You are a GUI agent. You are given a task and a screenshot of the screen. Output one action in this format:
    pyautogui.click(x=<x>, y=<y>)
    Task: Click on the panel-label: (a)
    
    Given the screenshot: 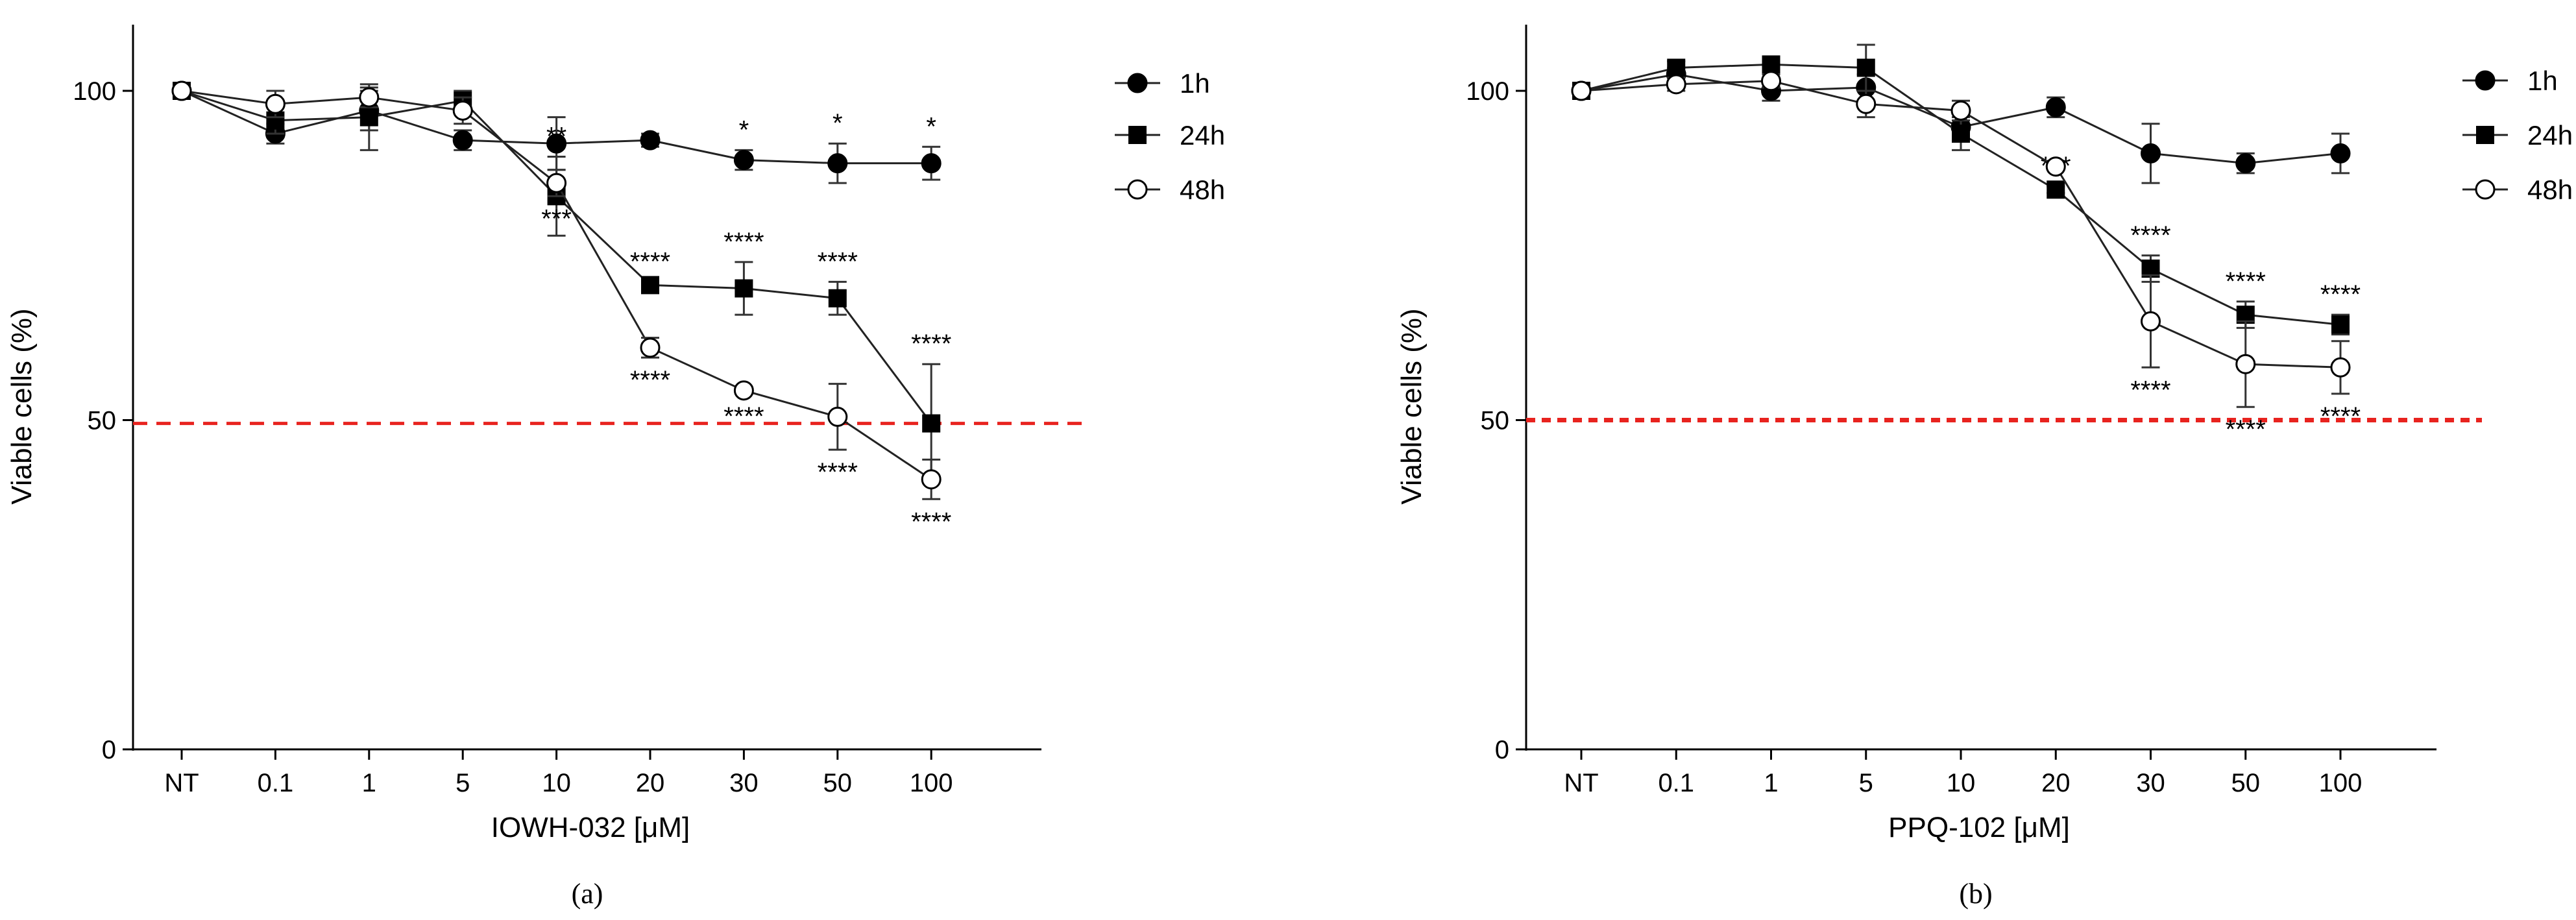 What is the action you would take?
    pyautogui.click(x=587, y=894)
    